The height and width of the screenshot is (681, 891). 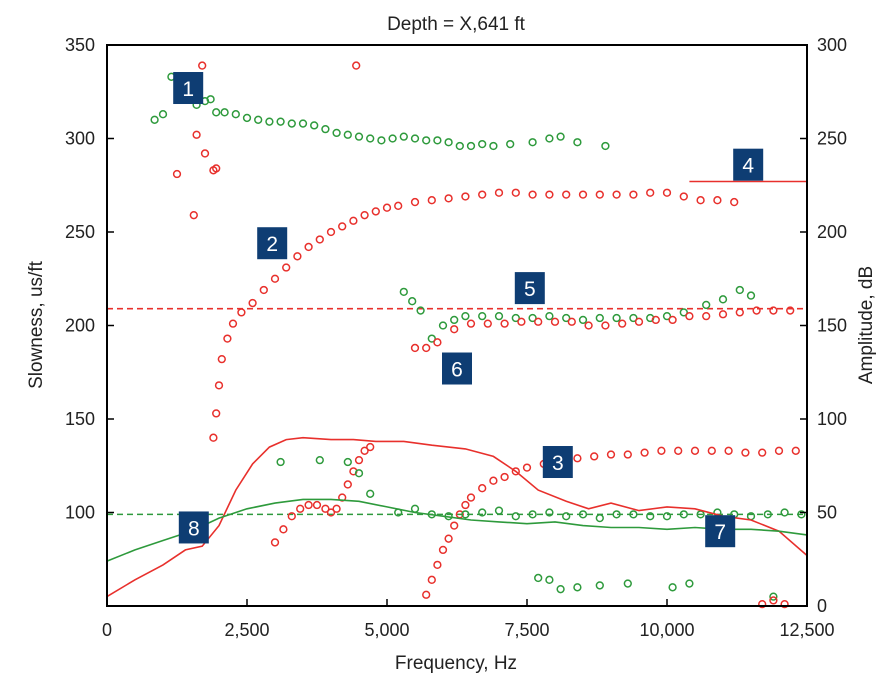 What do you see at coordinates (530, 289) in the screenshot?
I see `annotation-label: 5` at bounding box center [530, 289].